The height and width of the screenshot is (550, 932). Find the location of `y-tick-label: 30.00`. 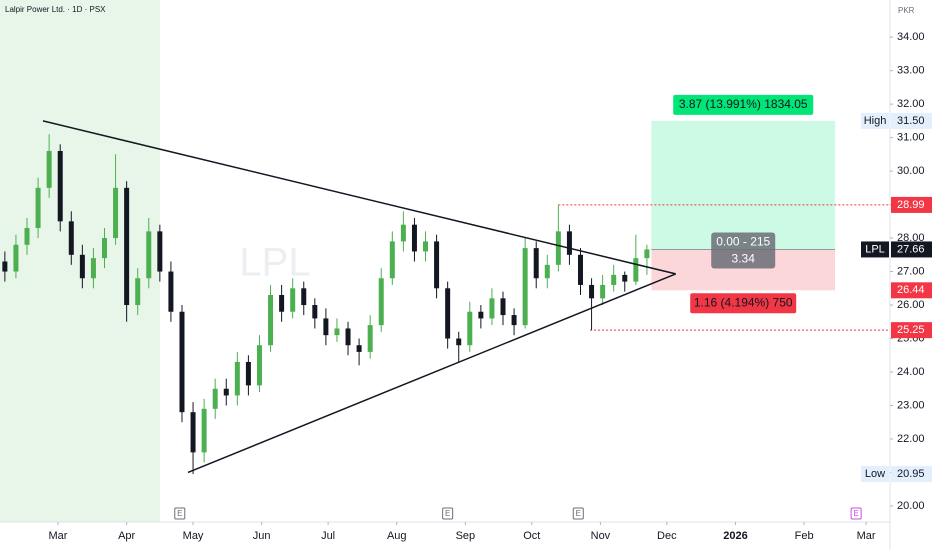

y-tick-label: 30.00 is located at coordinates (911, 171).